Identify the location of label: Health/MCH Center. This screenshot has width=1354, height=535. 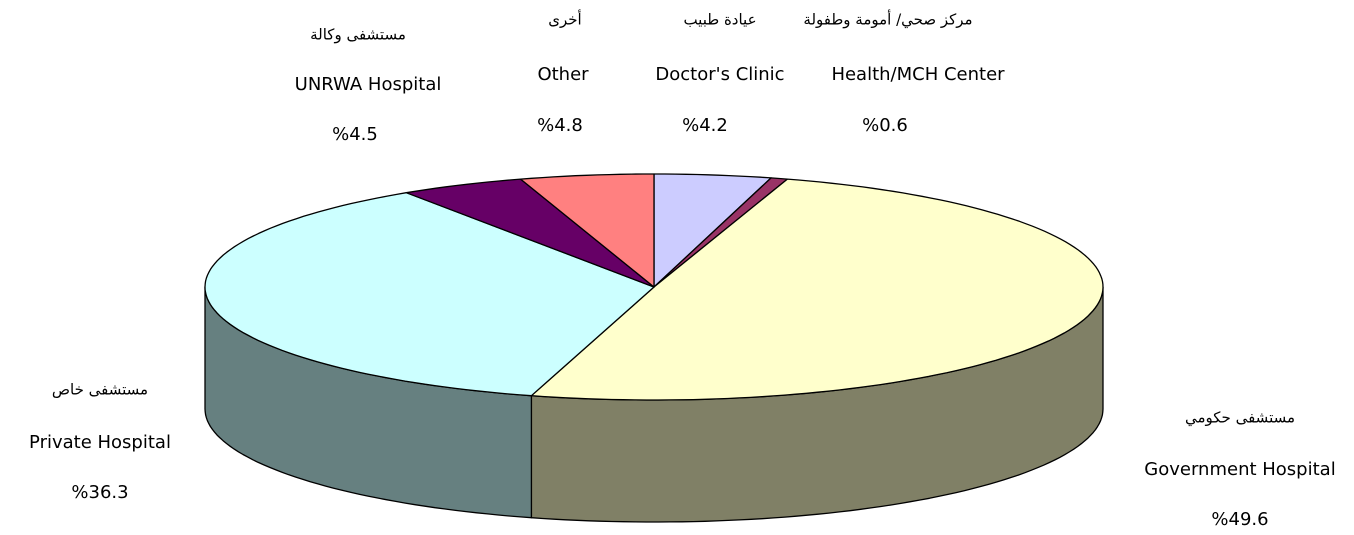
(918, 74).